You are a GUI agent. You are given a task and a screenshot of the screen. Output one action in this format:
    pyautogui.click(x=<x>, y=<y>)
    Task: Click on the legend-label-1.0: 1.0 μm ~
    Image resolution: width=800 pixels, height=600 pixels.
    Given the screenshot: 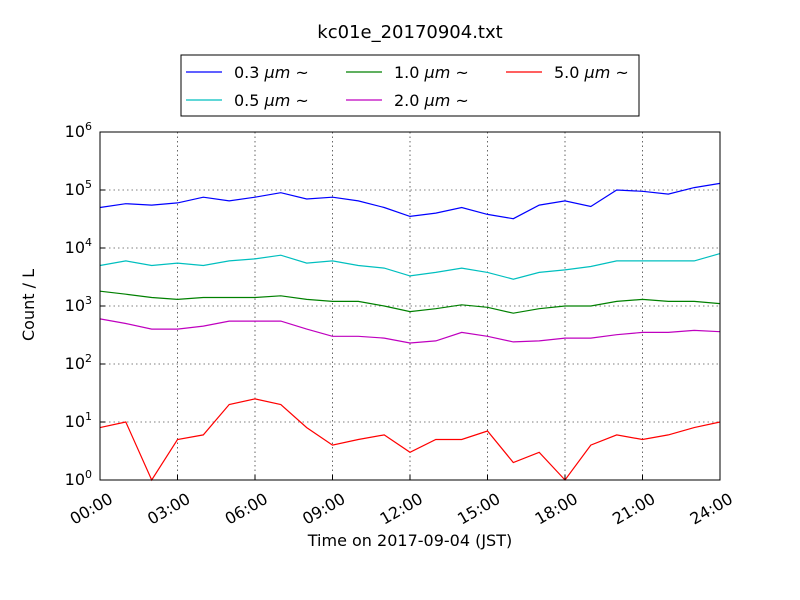 What is the action you would take?
    pyautogui.click(x=431, y=72)
    